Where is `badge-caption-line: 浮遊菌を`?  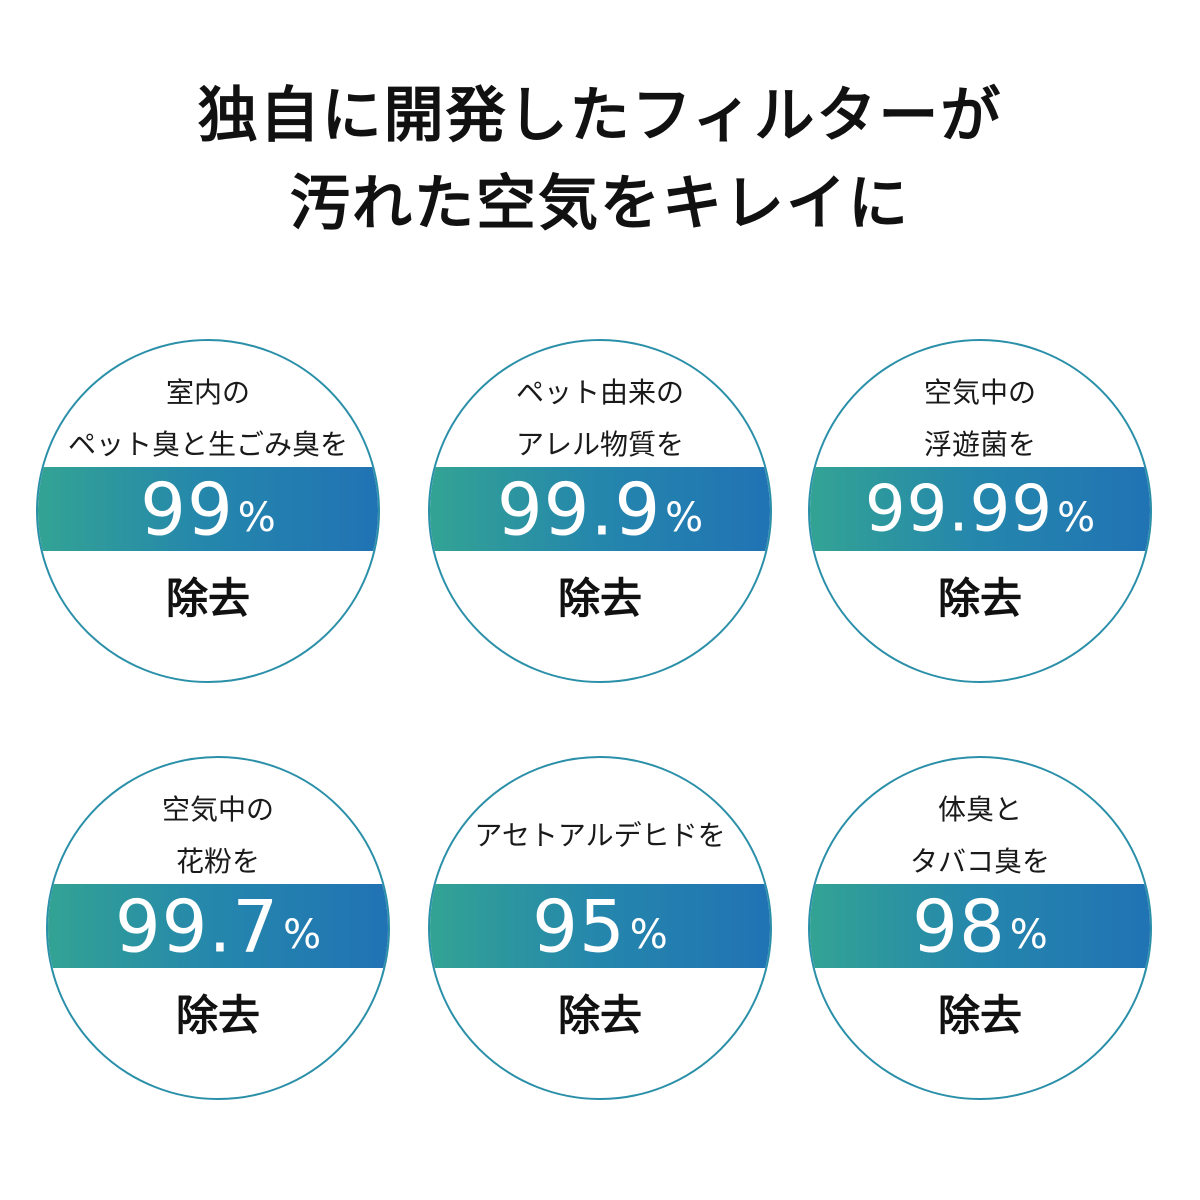 badge-caption-line: 浮遊菌を is located at coordinates (979, 444).